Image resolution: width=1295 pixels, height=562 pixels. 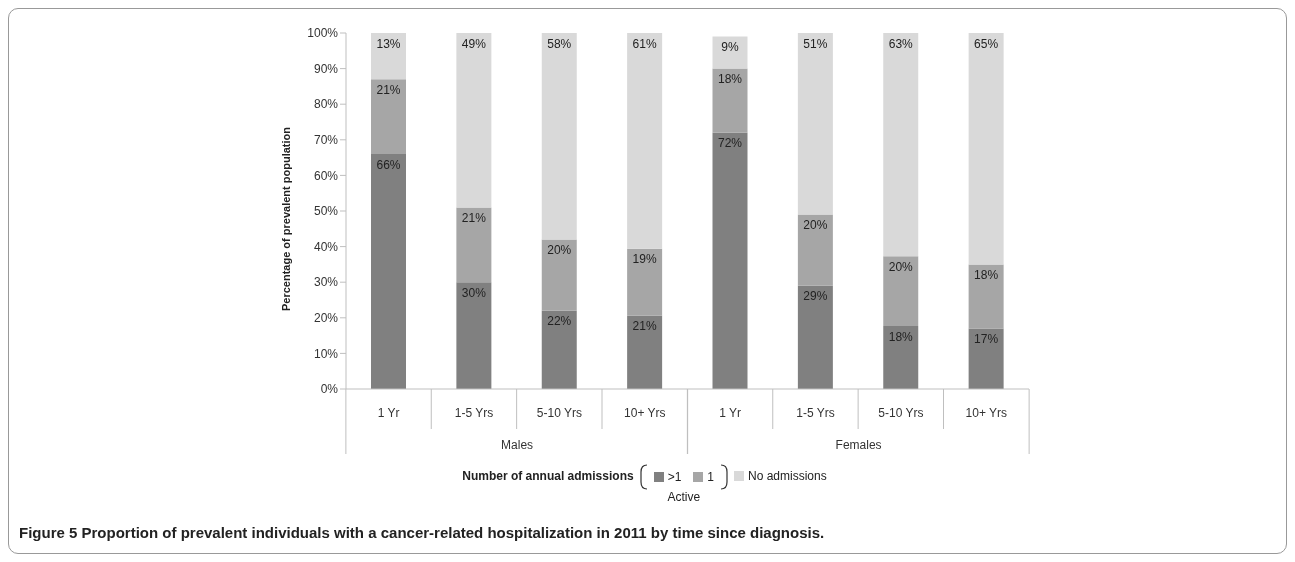 What do you see at coordinates (326, 246) in the screenshot?
I see `y-tick-label: 40%` at bounding box center [326, 246].